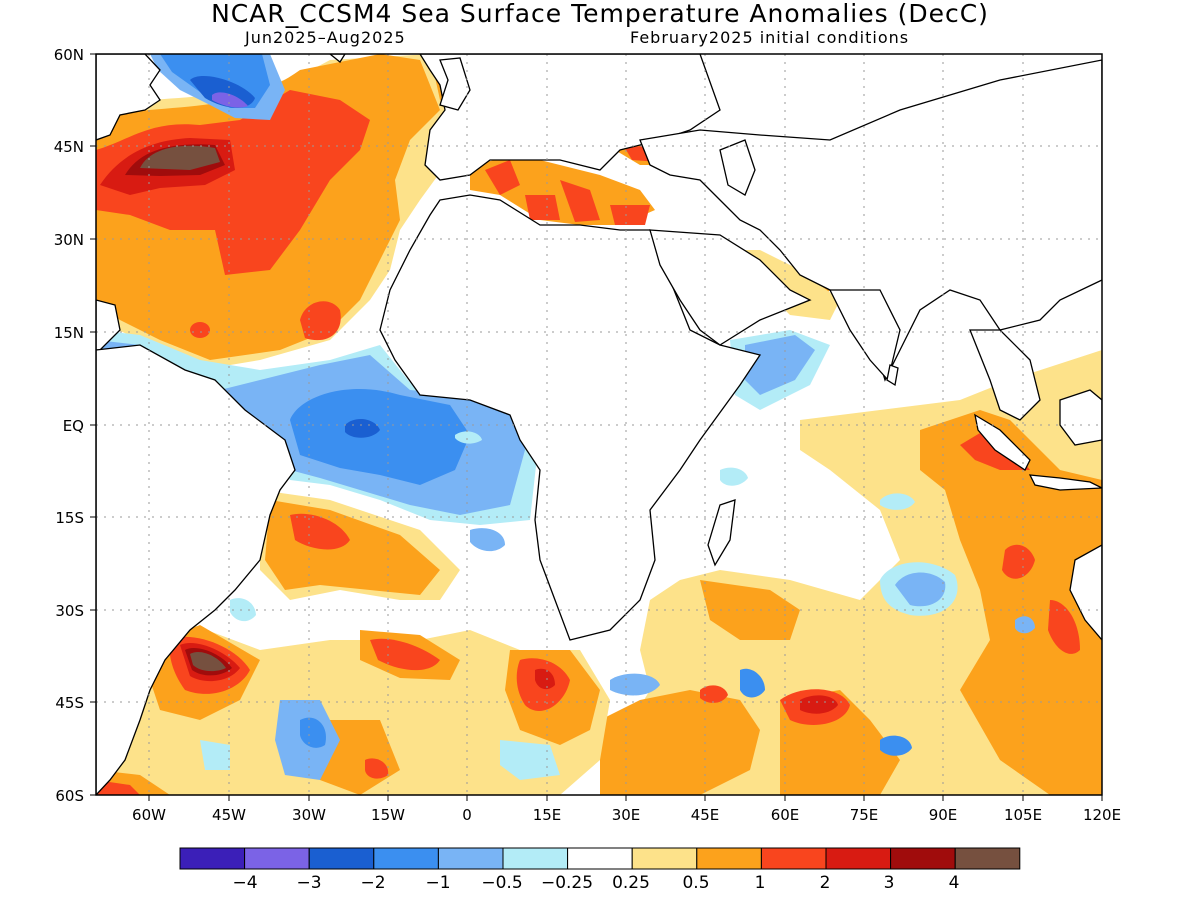  Describe the element at coordinates (954, 883) in the screenshot. I see `colorbar-label: 4` at that location.